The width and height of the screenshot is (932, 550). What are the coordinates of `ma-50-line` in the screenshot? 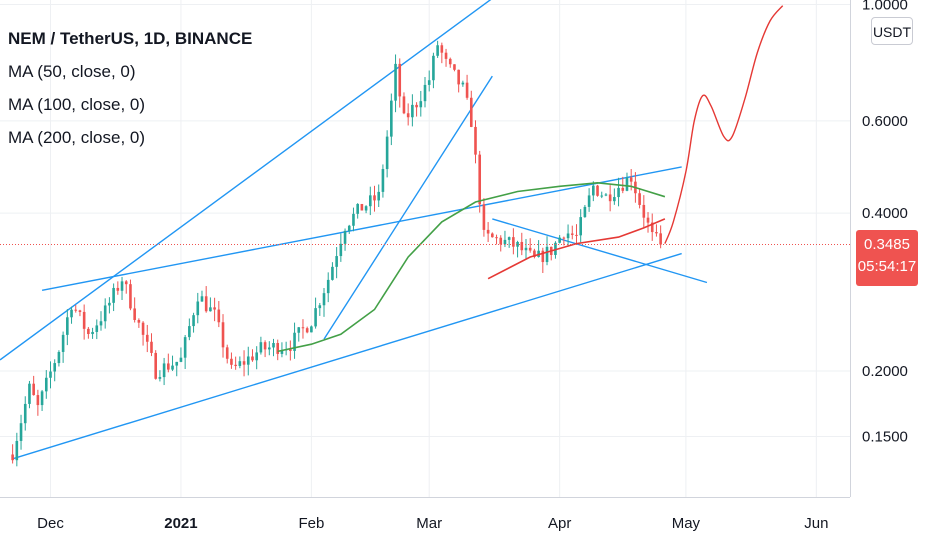 It's located at (576, 249).